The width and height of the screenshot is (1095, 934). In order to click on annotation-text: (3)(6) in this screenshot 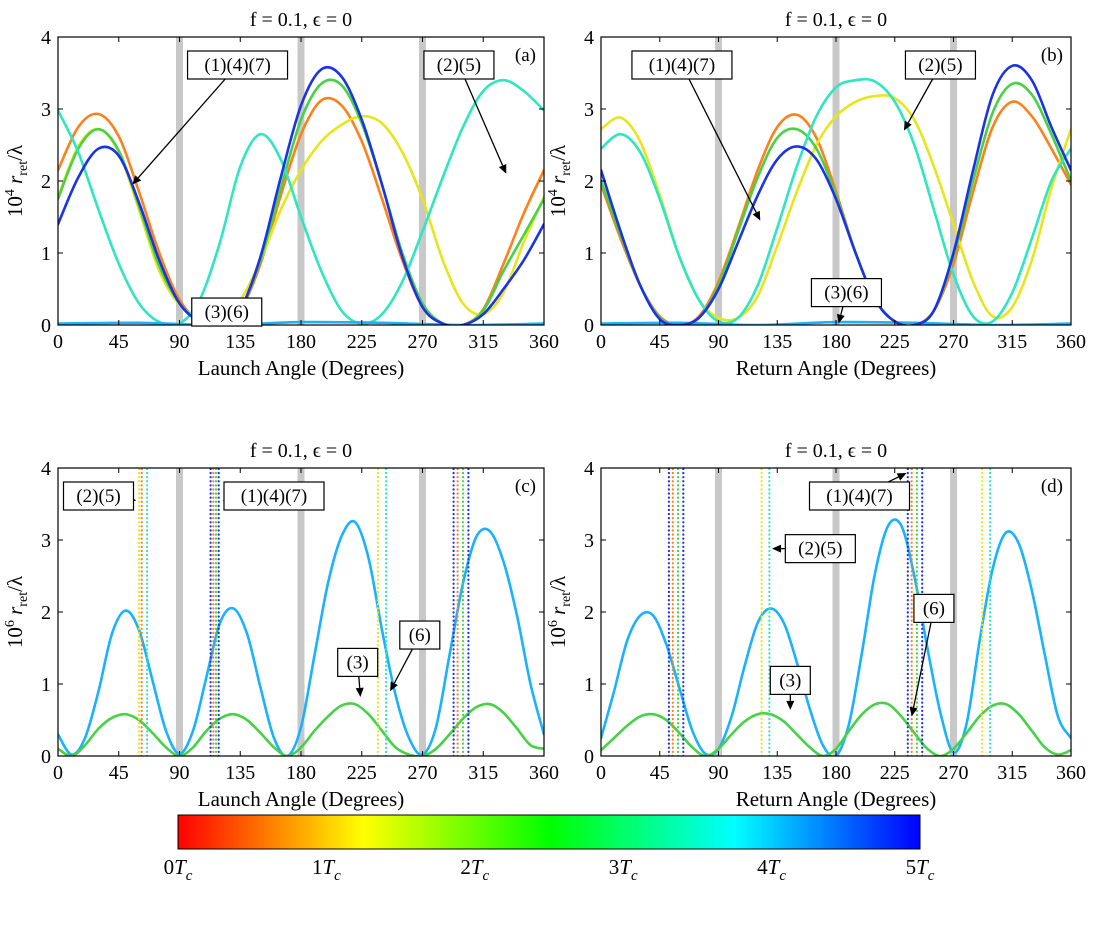, I will do `click(846, 293)`.